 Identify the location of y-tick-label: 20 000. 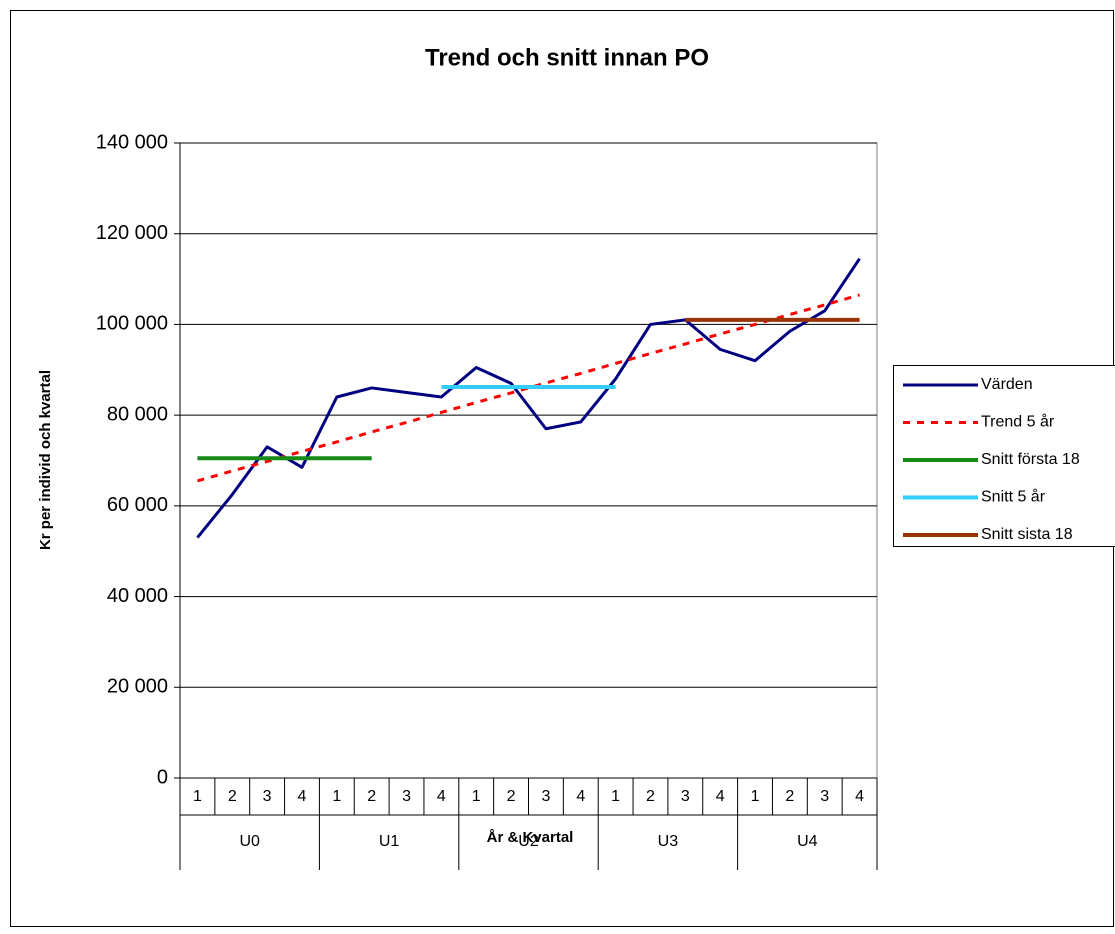
(137, 687).